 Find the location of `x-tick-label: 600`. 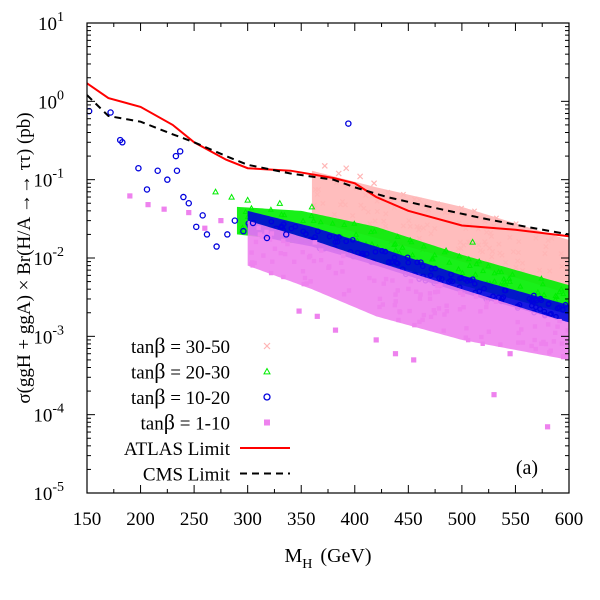

x-tick-label: 600 is located at coordinates (569, 519).